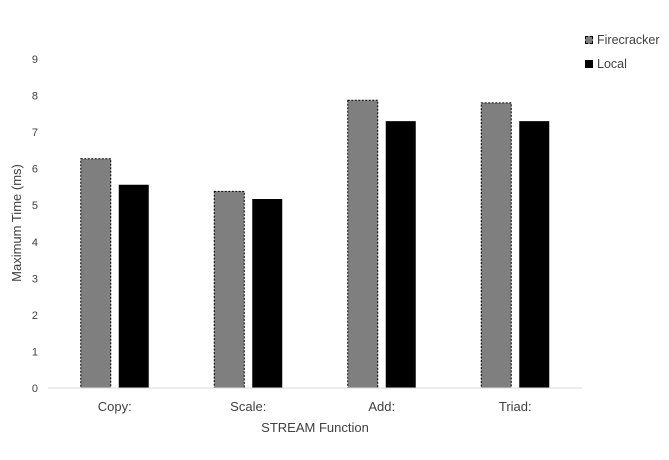  Describe the element at coordinates (35, 389) in the screenshot. I see `y-tick-label: 0` at that location.